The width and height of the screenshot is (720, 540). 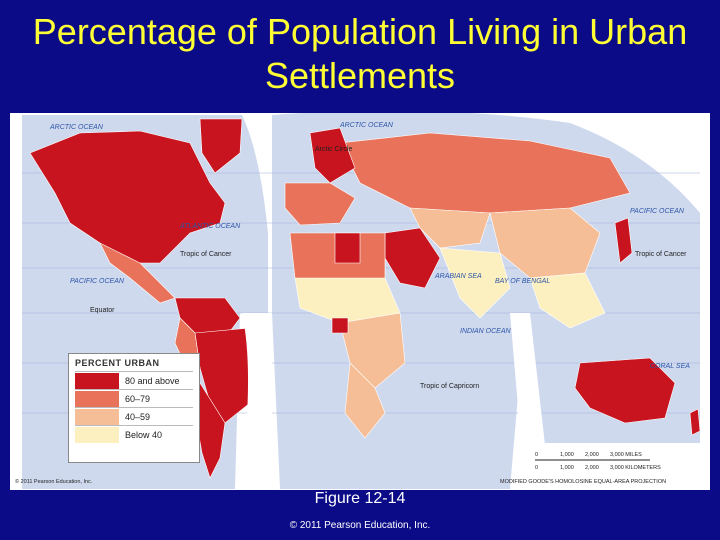 What do you see at coordinates (76, 127) in the screenshot?
I see `label-arctic-ocean-left: ARCTIC OCEAN` at bounding box center [76, 127].